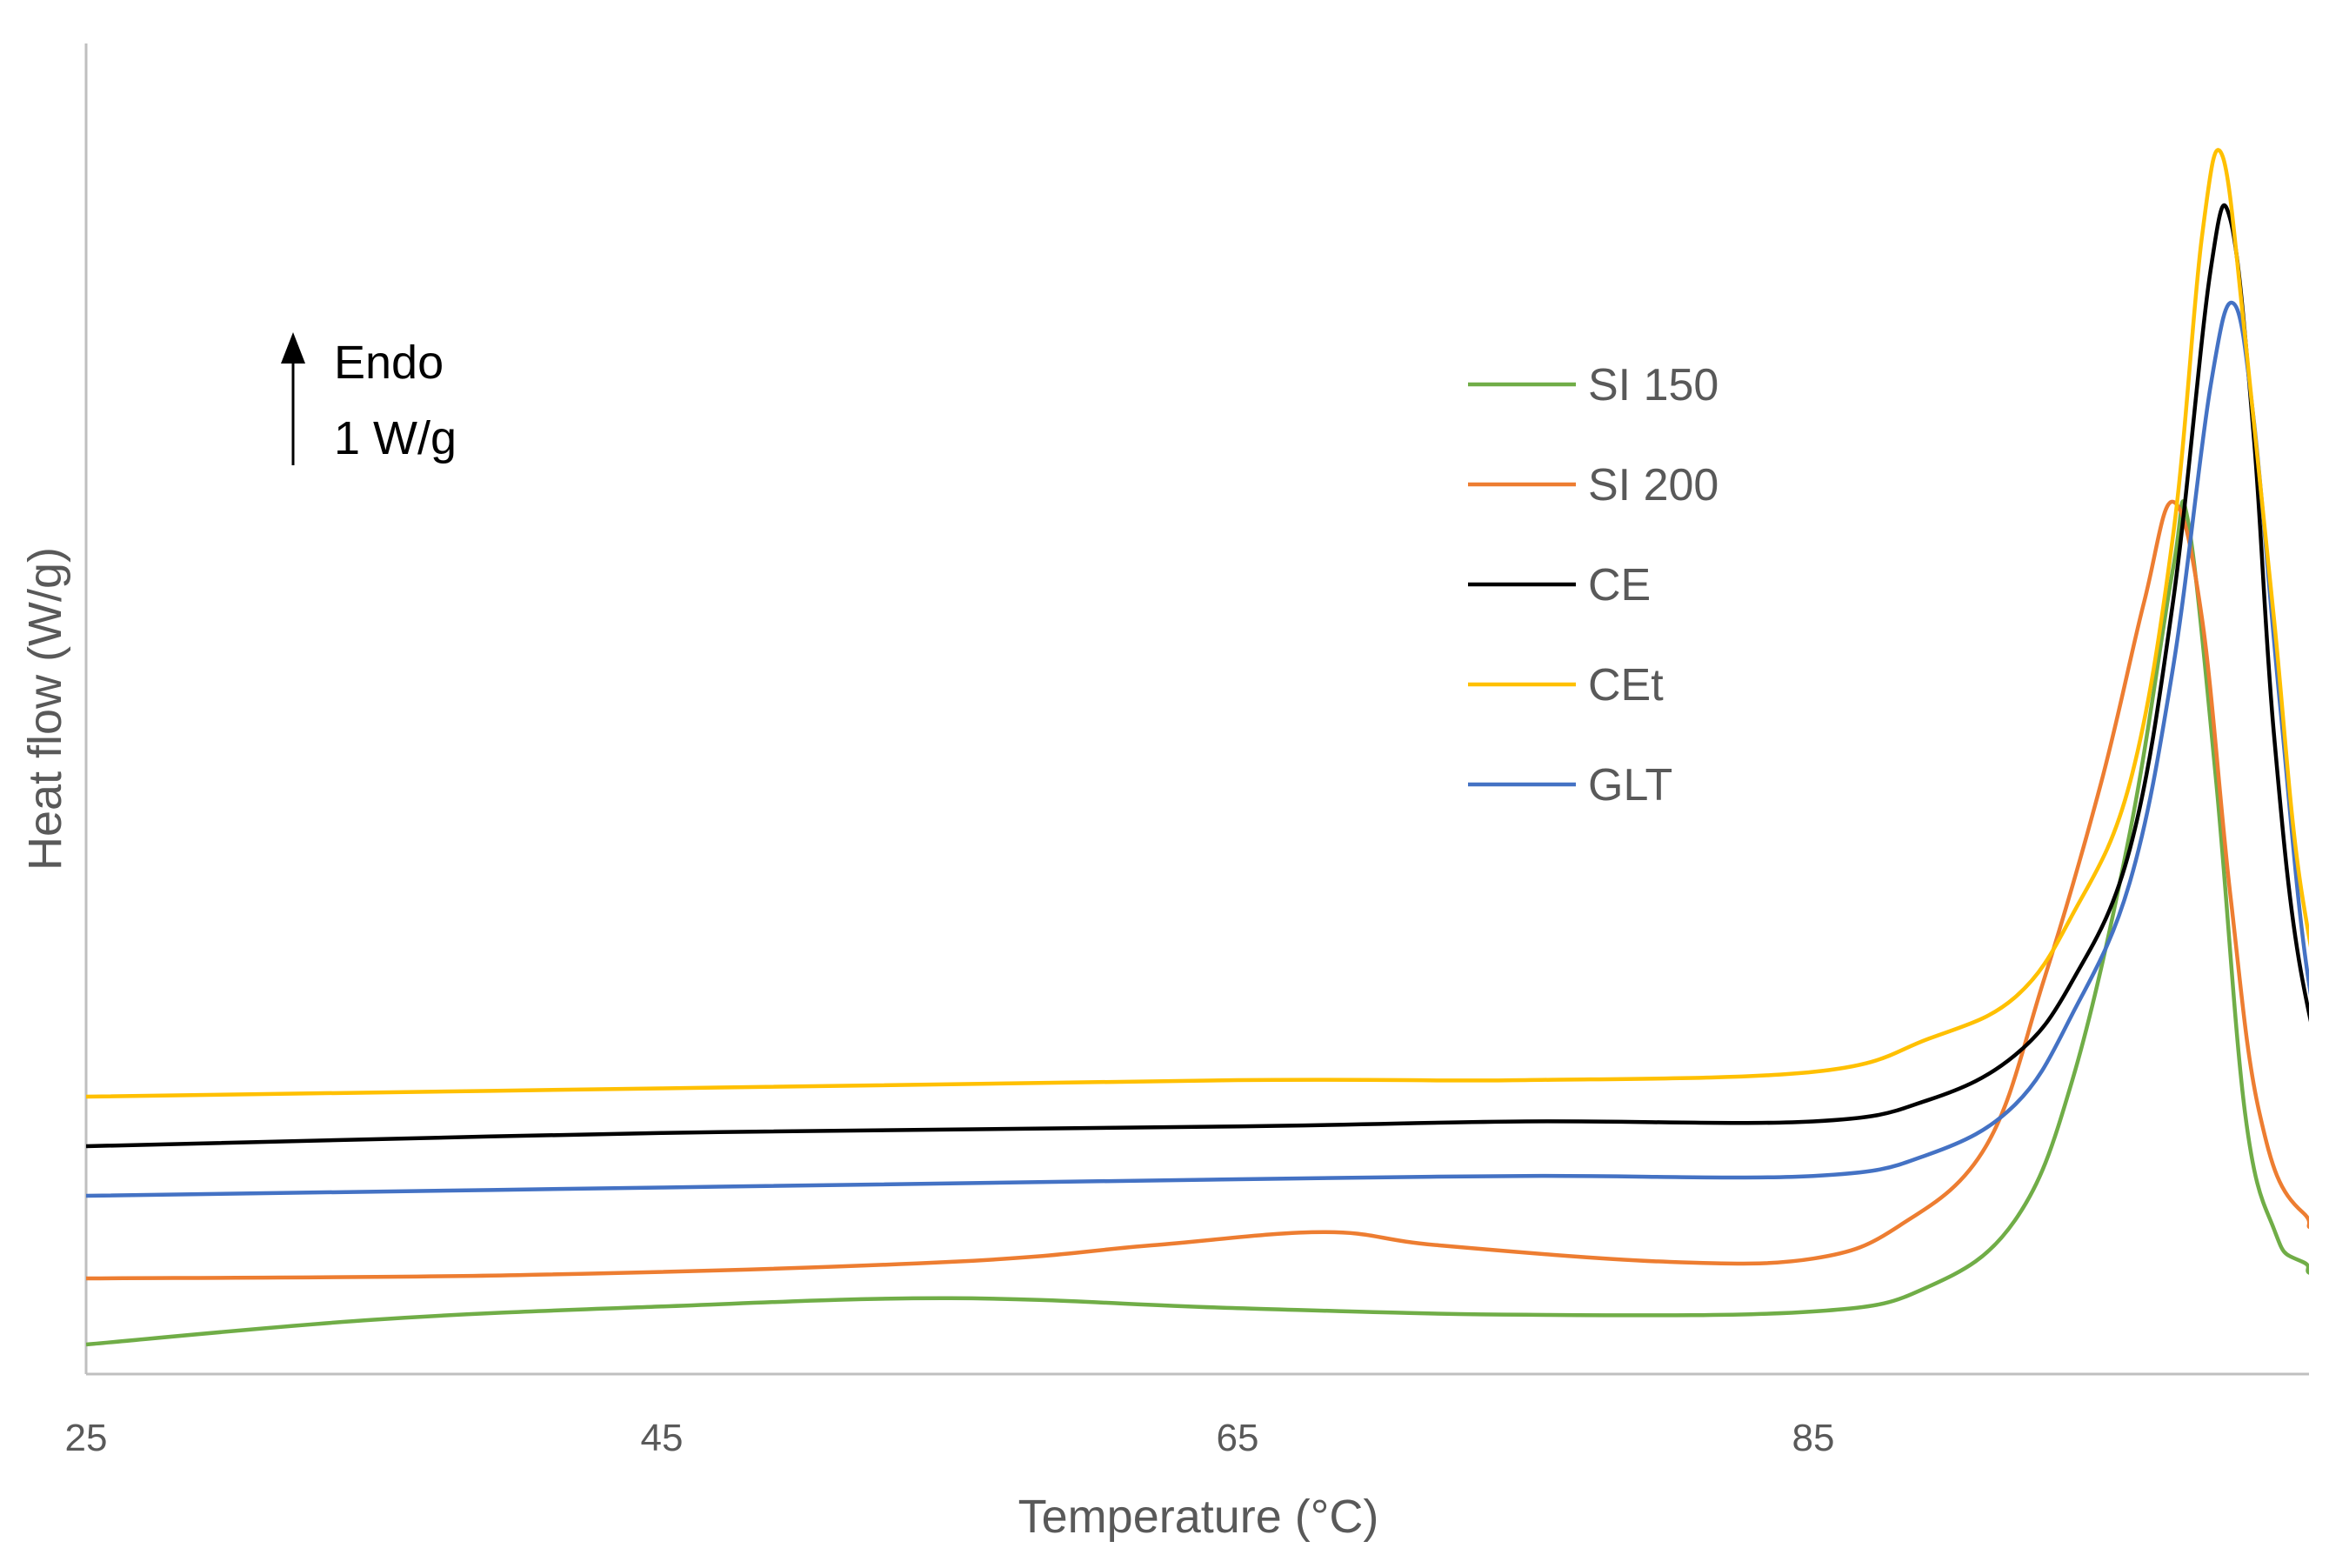  Describe the element at coordinates (1626, 685) in the screenshot. I see `legend-label: CEt` at that location.